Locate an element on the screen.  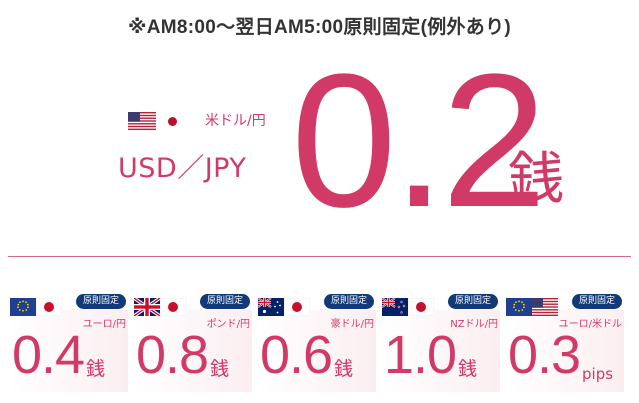
spread-card-gbp-jpy: 原則固定 ポンド/円 0.8 銭 is located at coordinates (194, 344).